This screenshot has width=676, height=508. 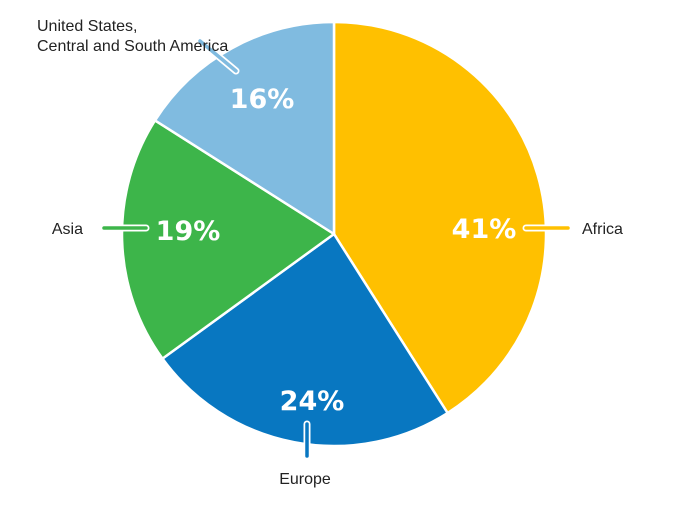 I want to click on slice-category-label: Africa, so click(x=602, y=229).